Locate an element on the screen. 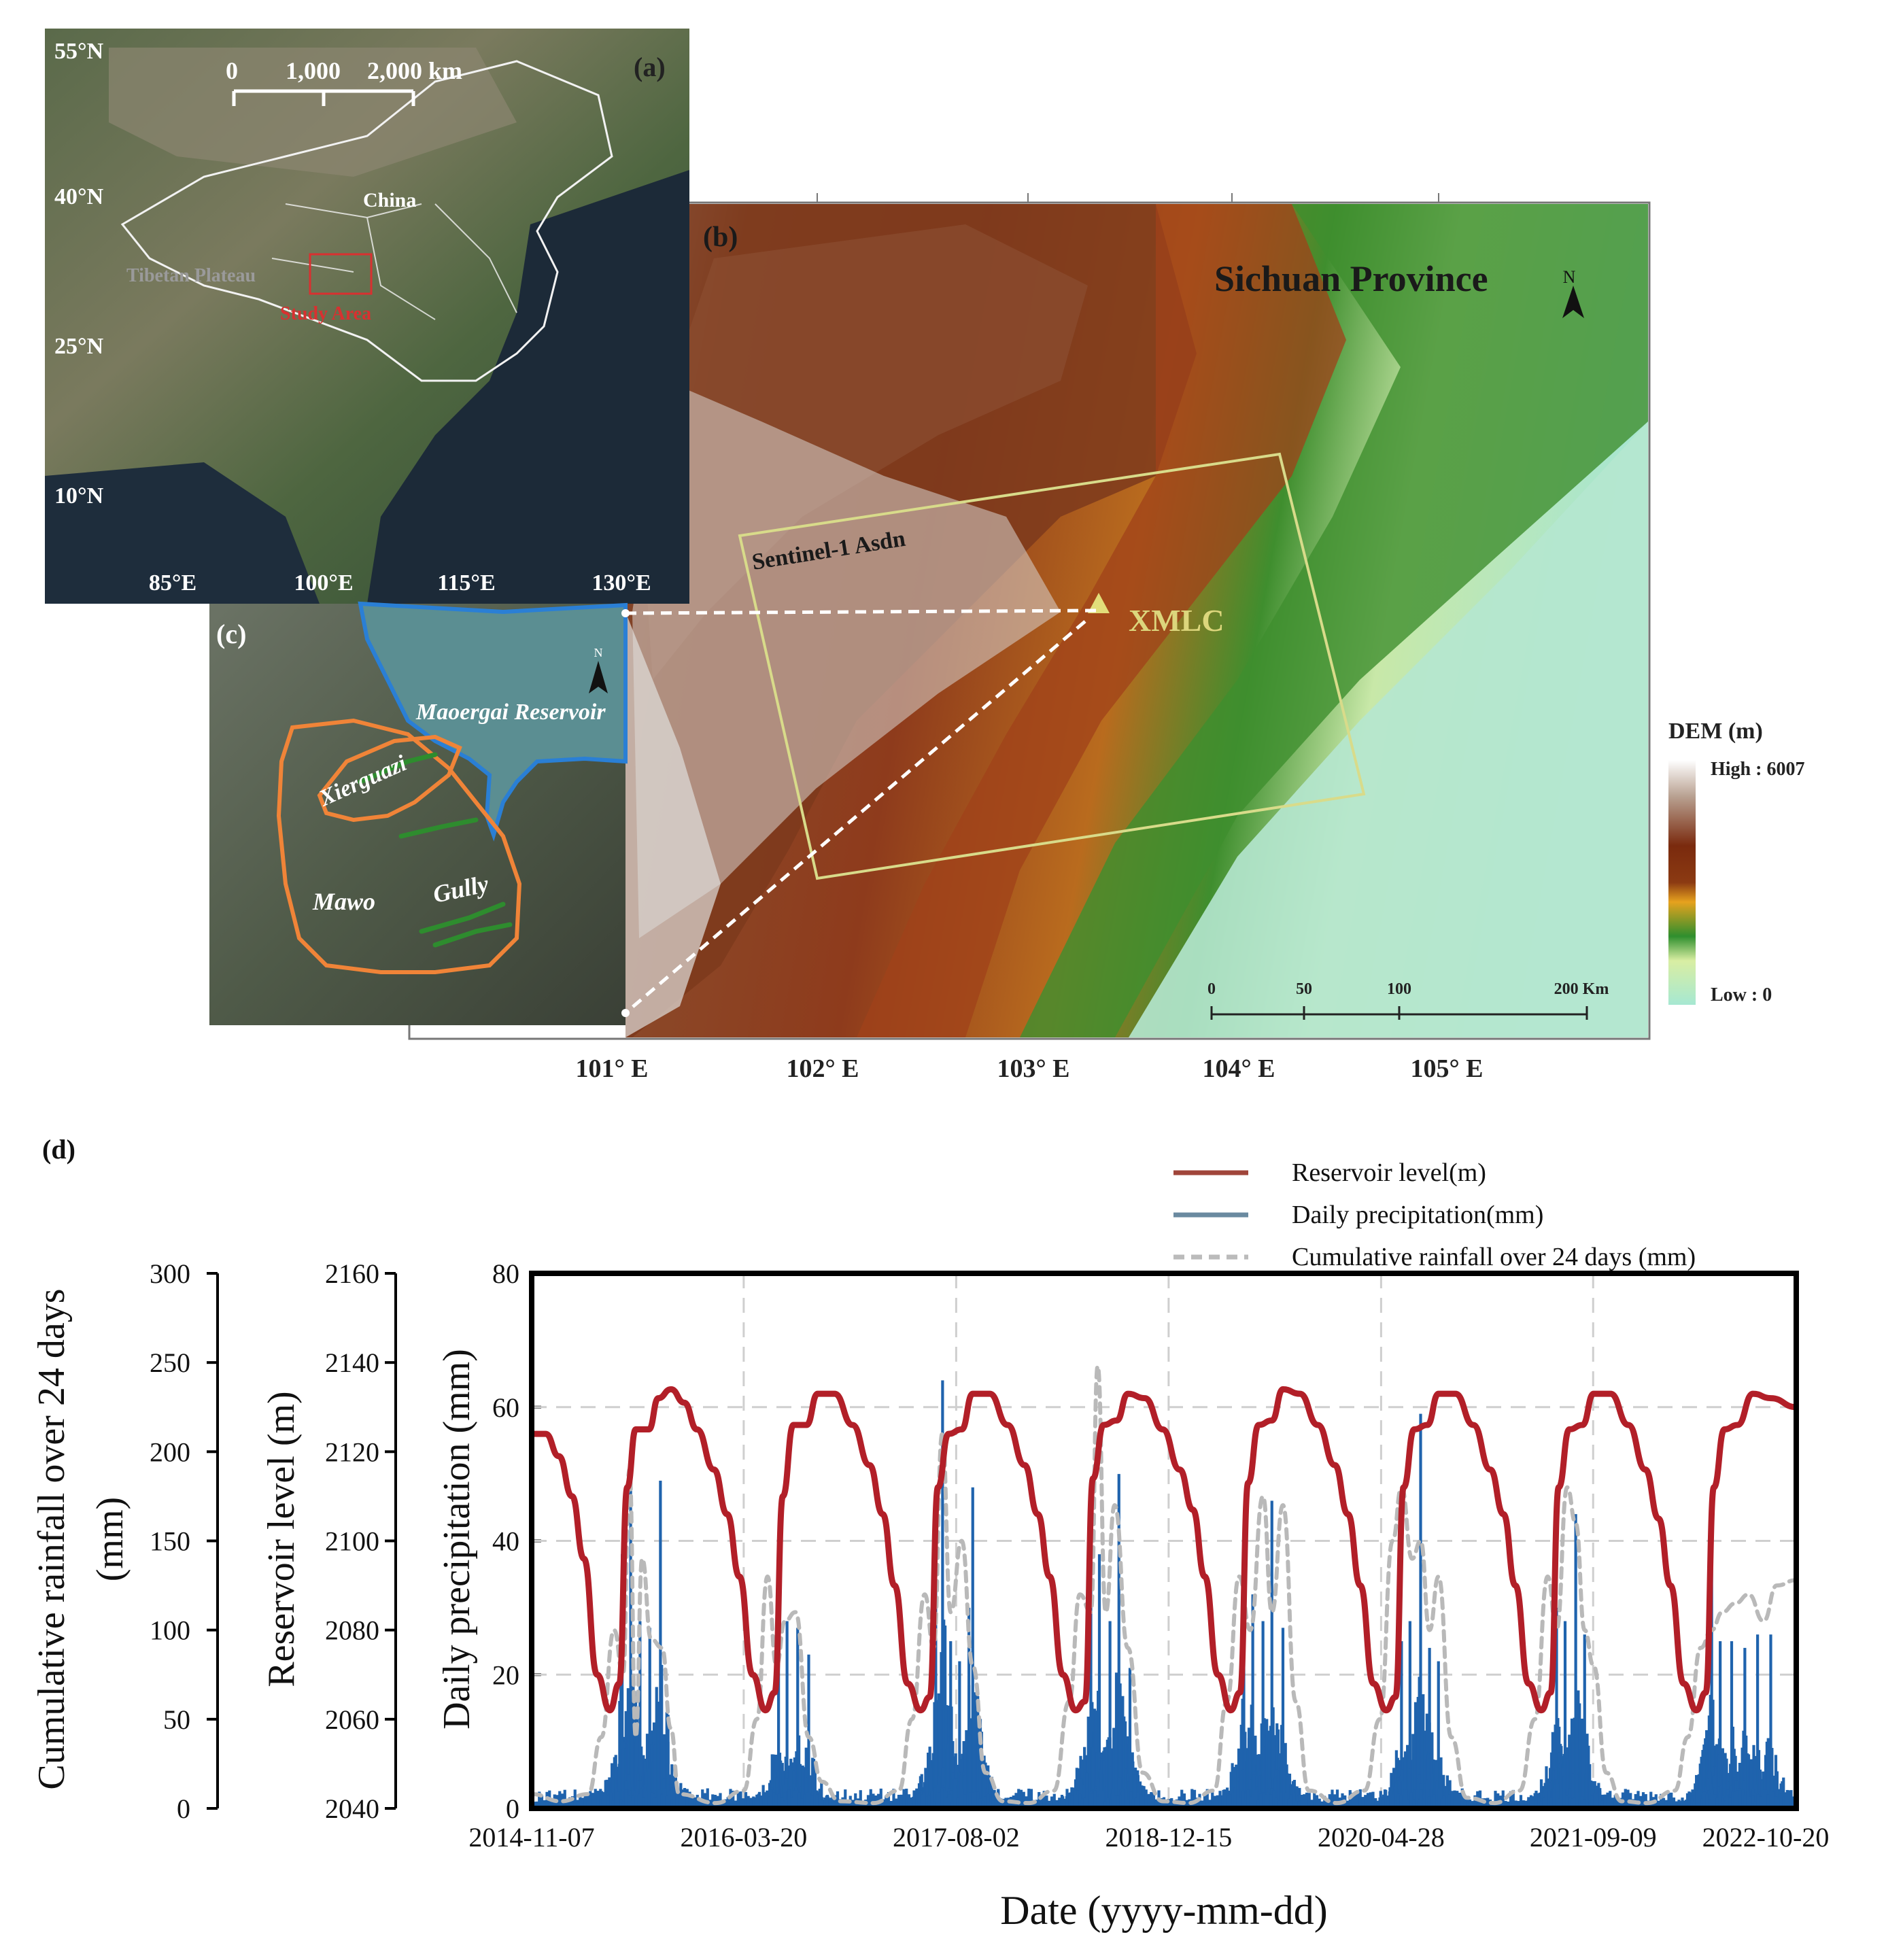 Image resolution: width=1886 pixels, height=1960 pixels. x-tick-label: 2021-09-09 is located at coordinates (1593, 1837).